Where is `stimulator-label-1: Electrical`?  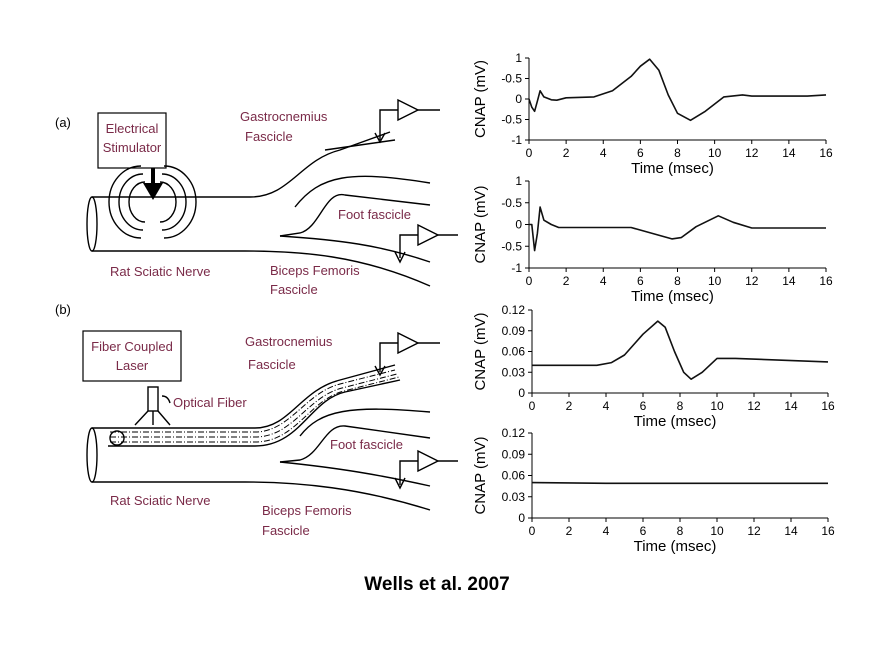
stimulator-label-1: Electrical is located at coordinates (132, 128).